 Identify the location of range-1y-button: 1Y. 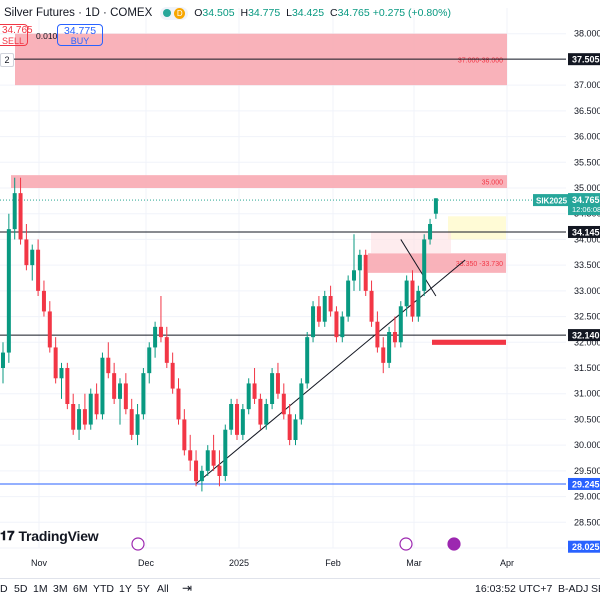
(125, 589).